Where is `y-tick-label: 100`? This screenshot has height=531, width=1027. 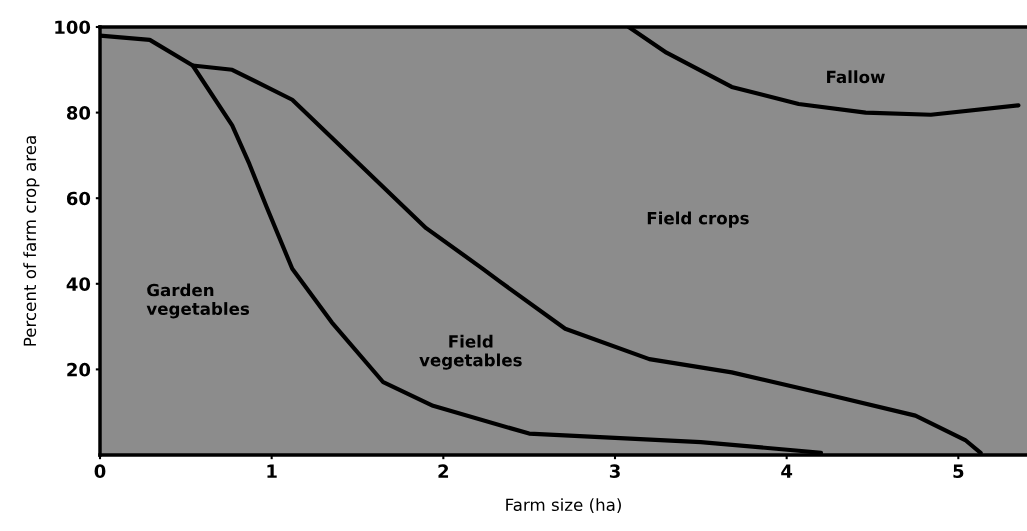 y-tick-label: 100 is located at coordinates (73, 27).